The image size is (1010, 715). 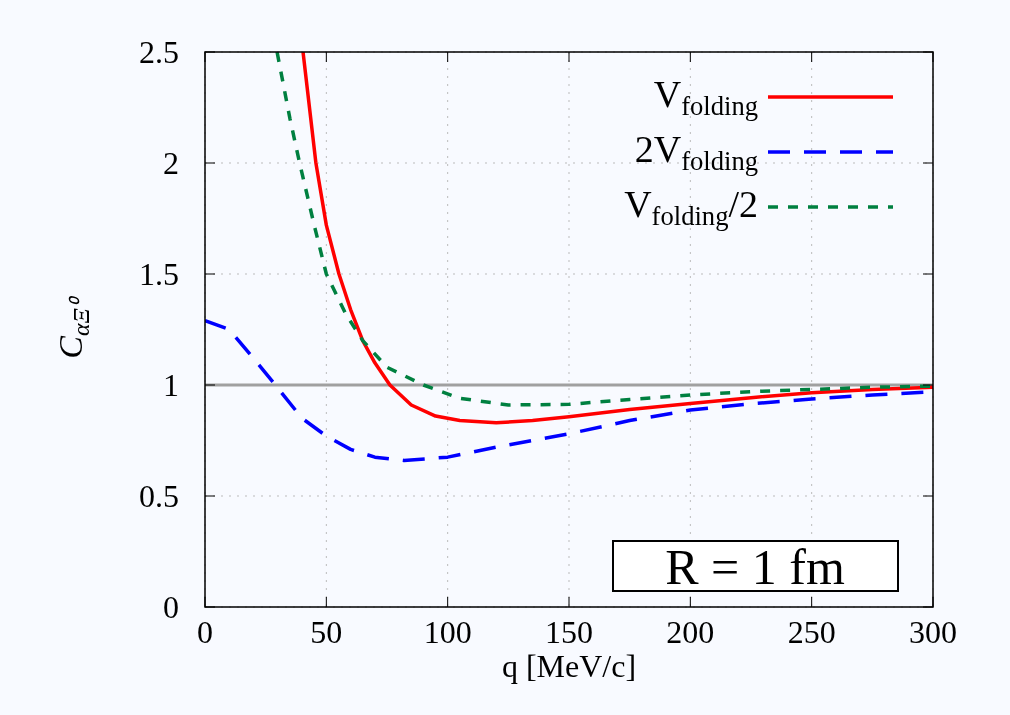 I want to click on x-tick-label: 150, so click(x=569, y=632).